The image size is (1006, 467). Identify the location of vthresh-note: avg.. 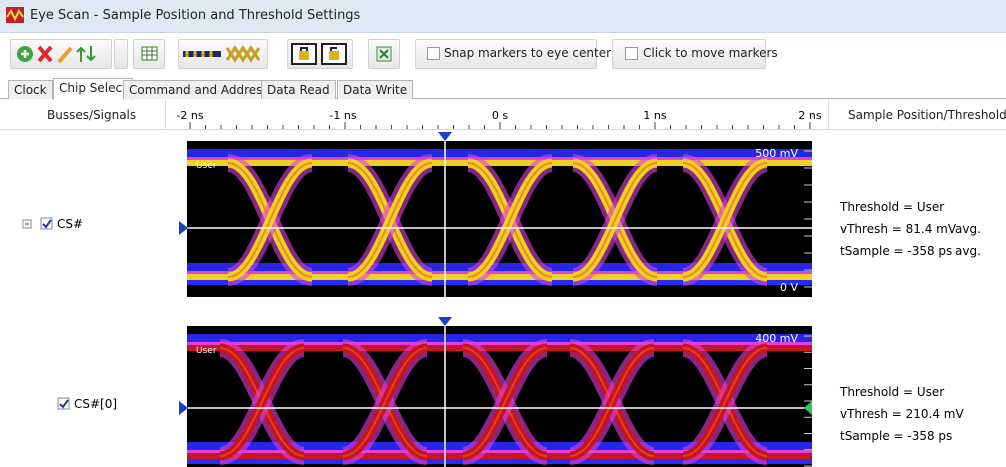
(968, 229).